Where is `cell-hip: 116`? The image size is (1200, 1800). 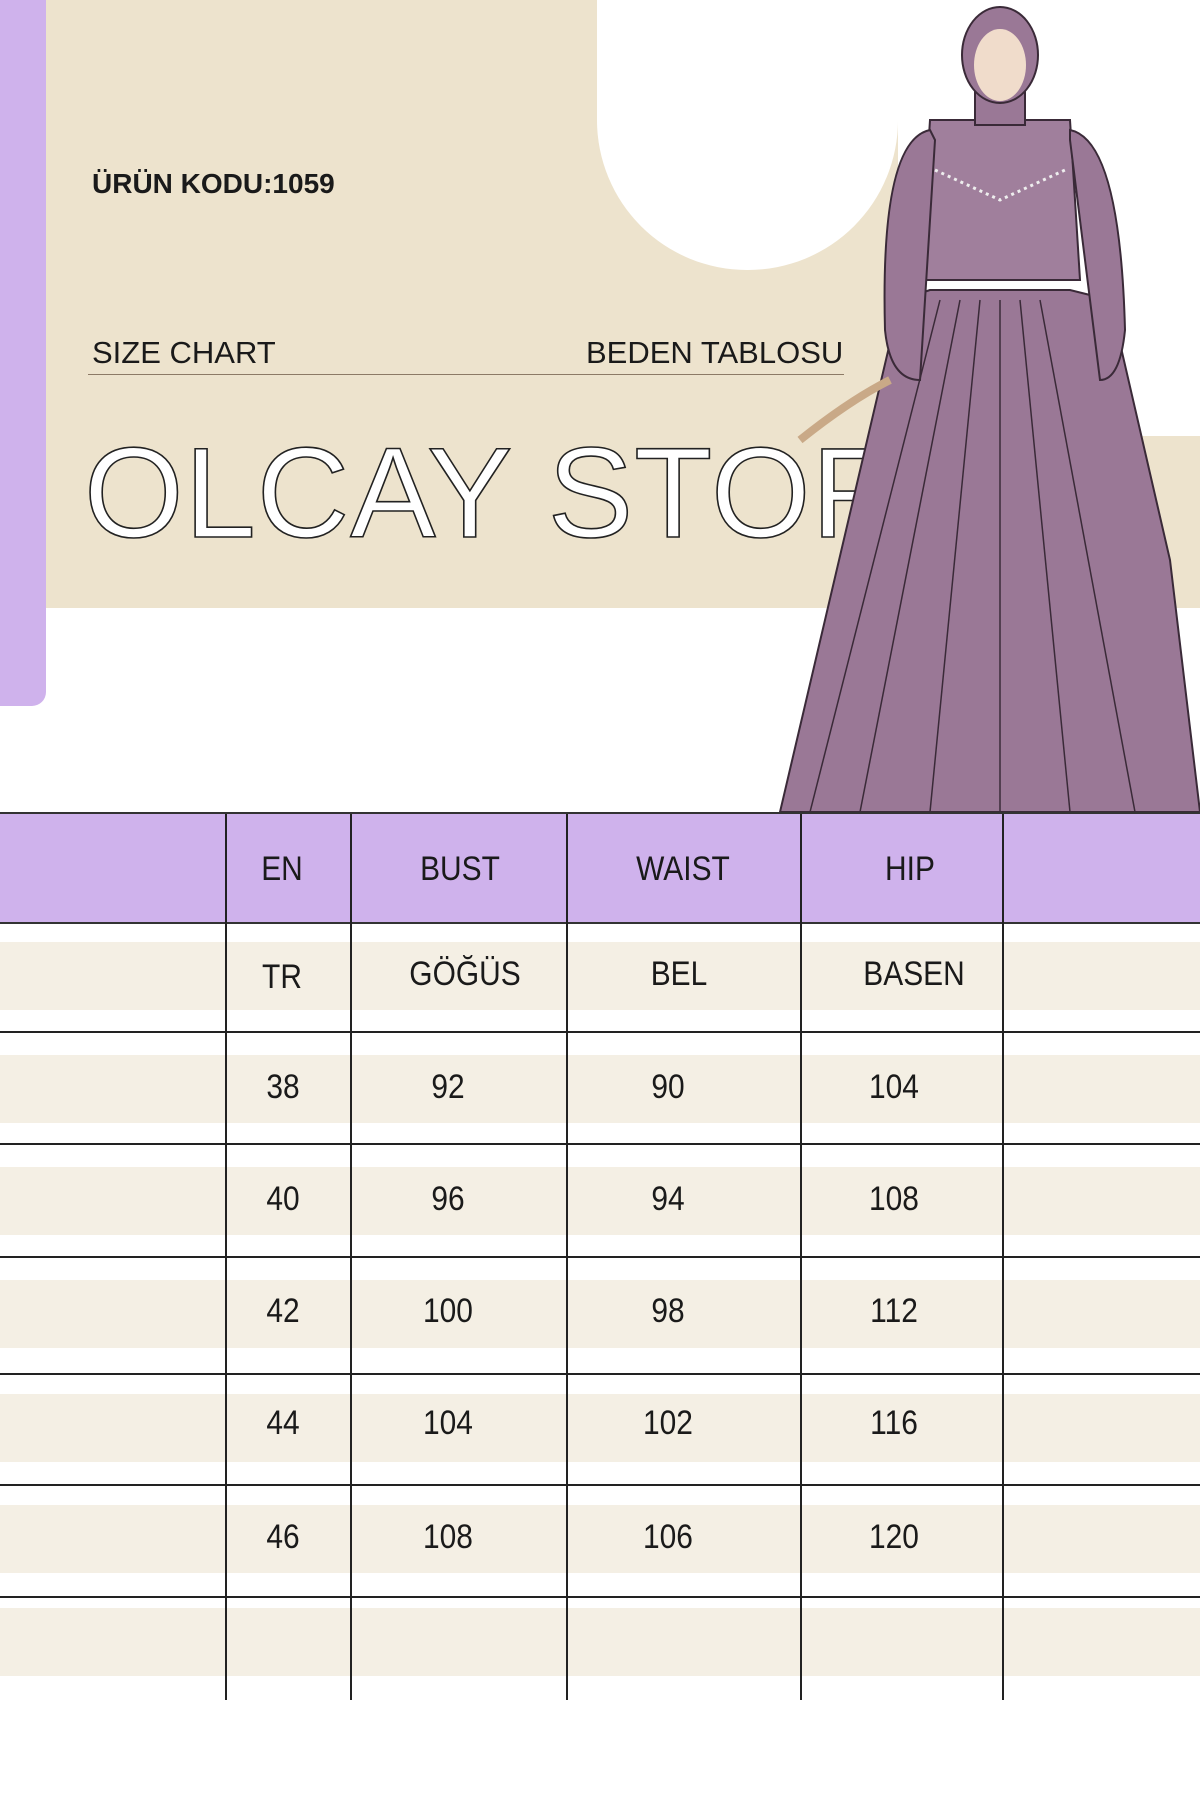 cell-hip: 116 is located at coordinates (894, 1423).